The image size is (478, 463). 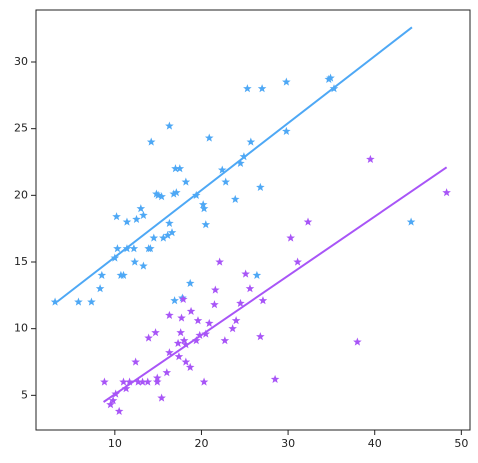 I want to click on y-tick-label: 5, so click(x=24, y=394).